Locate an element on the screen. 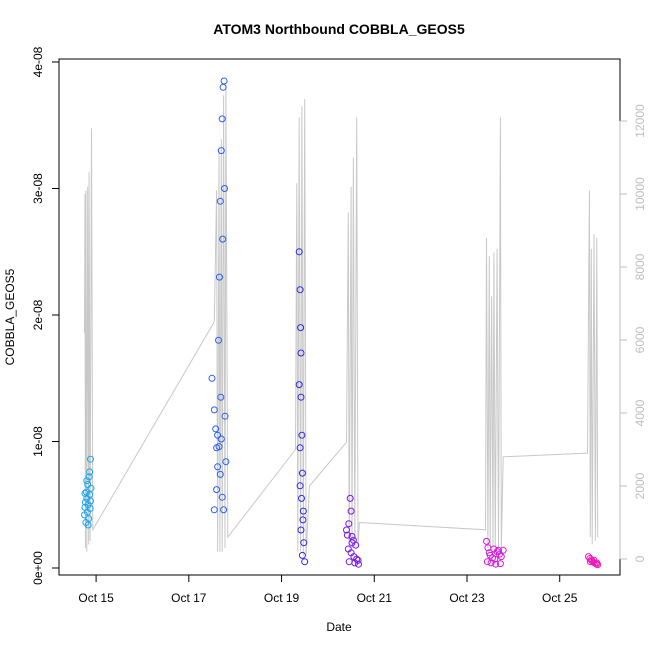  y-tick-label: 1e-08 is located at coordinates (38, 441).